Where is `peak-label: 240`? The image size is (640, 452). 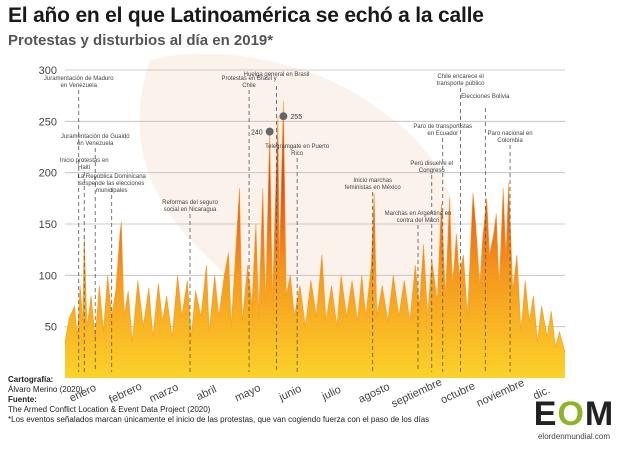
peak-label: 240 is located at coordinates (257, 133).